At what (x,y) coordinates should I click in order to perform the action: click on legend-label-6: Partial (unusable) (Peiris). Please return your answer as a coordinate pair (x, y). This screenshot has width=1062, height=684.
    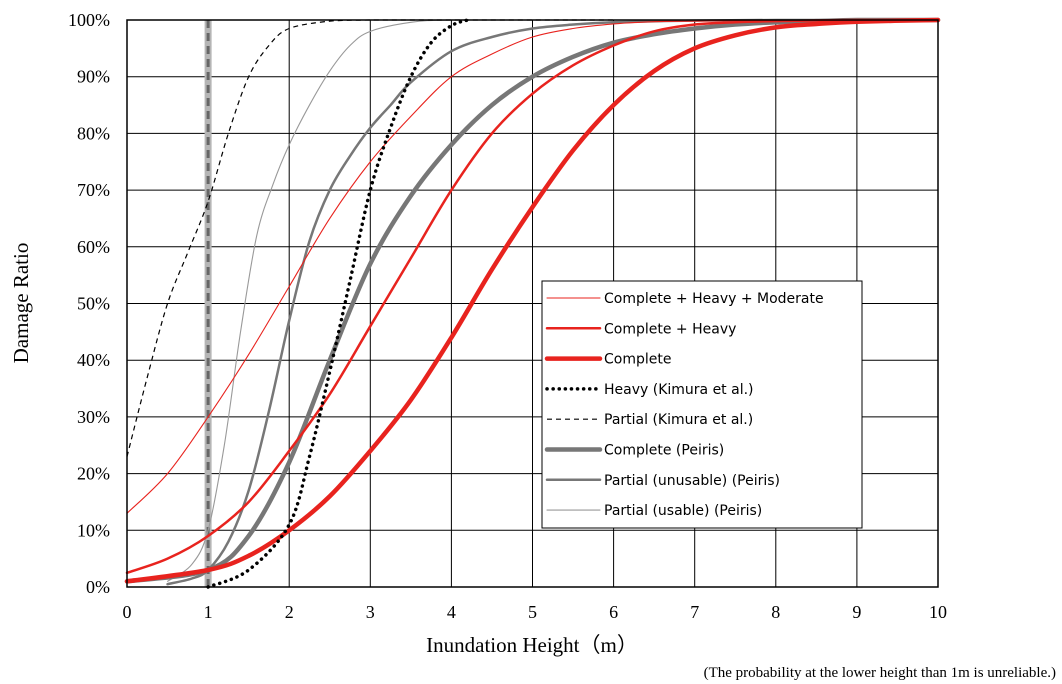
    Looking at the image, I should click on (692, 481).